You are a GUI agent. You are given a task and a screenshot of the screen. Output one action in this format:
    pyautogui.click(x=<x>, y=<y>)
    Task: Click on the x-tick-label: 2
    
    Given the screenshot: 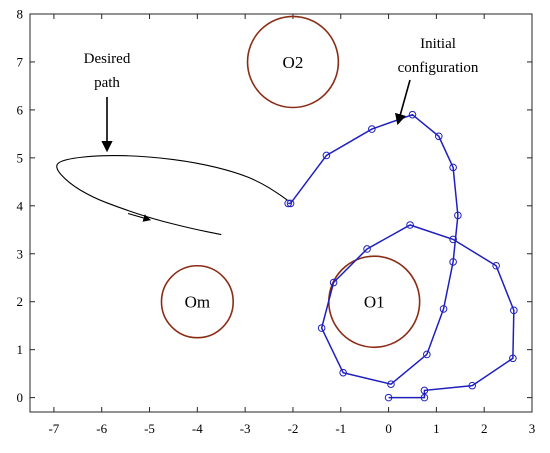 What is the action you would take?
    pyautogui.click(x=484, y=428)
    